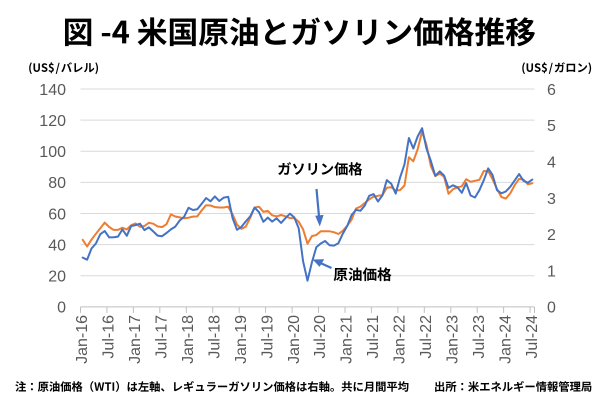  I want to click on svg-text: 100, so click(52, 152).